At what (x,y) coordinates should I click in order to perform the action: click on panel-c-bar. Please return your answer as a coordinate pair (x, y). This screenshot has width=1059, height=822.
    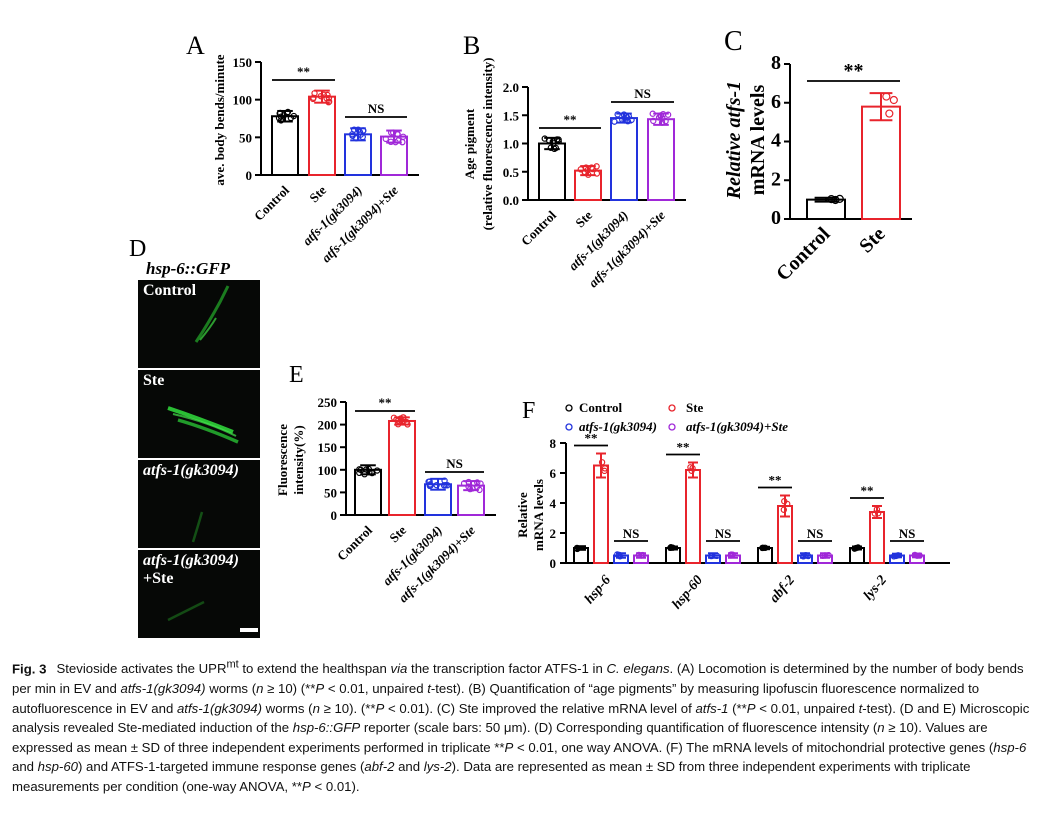
    Looking at the image, I should click on (881, 162).